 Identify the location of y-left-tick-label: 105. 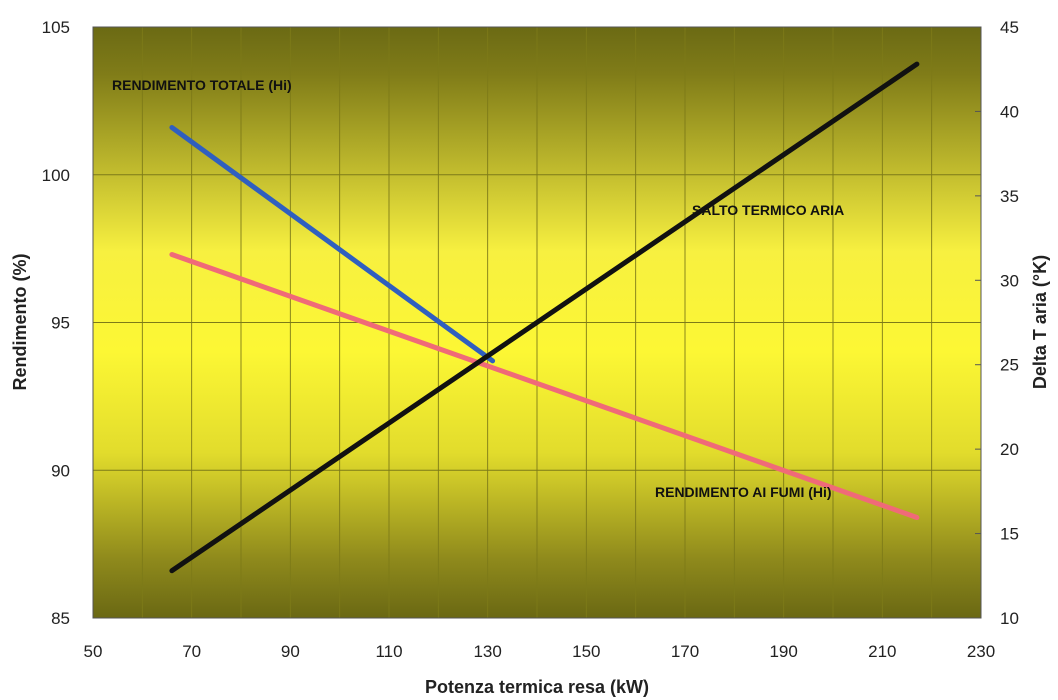
(56, 27).